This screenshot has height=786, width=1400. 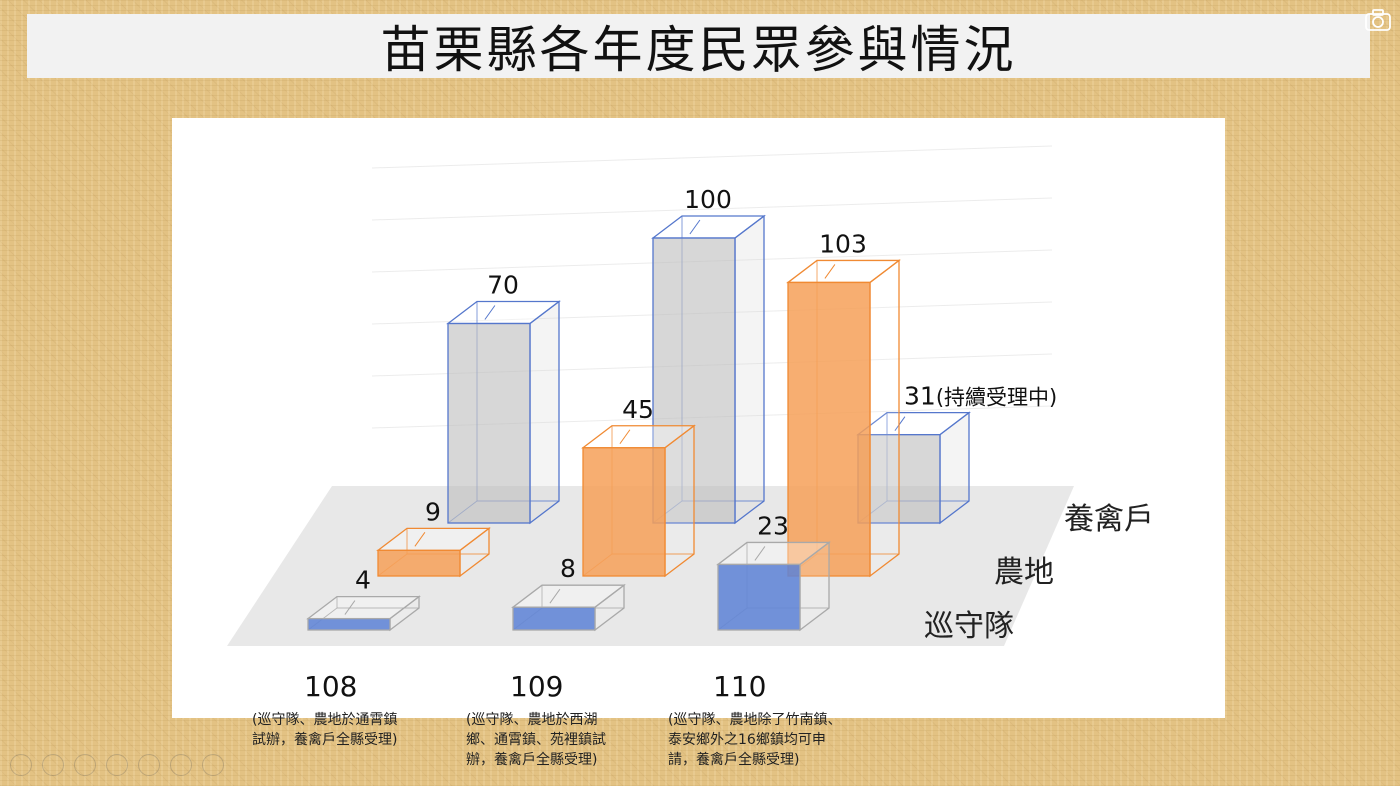 I want to click on bar-農地-110, so click(x=843, y=418).